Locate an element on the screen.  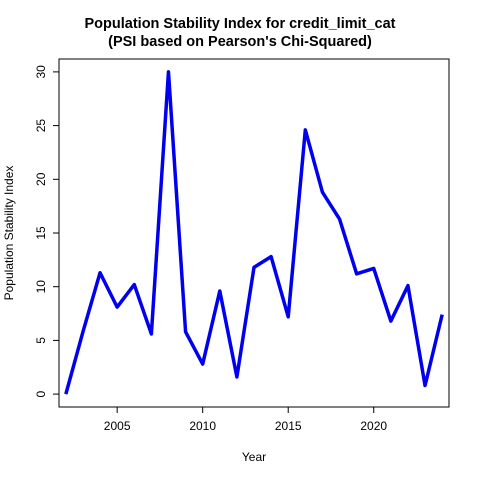
chart-subtitle: (PSI based on Pearson's Chi-Squared) is located at coordinates (240, 42).